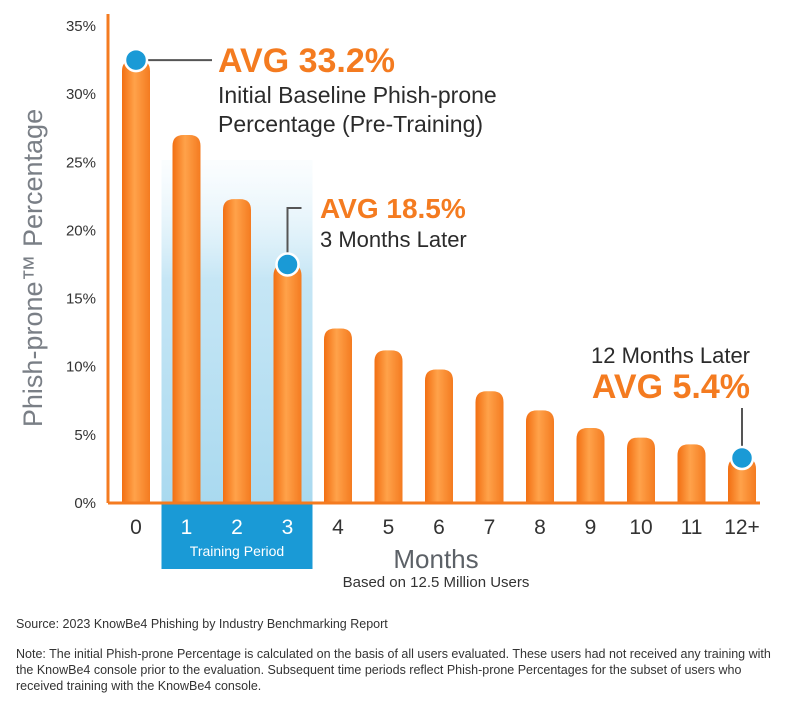 The width and height of the screenshot is (788, 706). Describe the element at coordinates (591, 527) in the screenshot. I see `x-tick-label: 9` at that location.